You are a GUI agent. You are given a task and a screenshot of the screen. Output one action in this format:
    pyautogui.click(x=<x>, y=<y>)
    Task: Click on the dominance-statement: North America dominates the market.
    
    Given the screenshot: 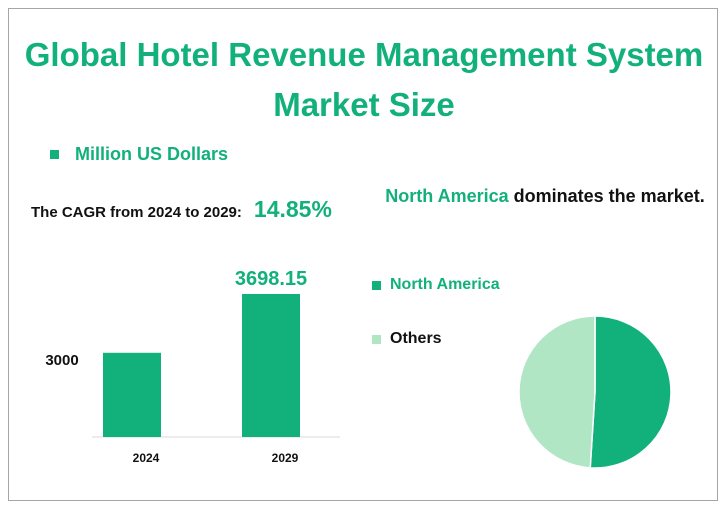 What is the action you would take?
    pyautogui.click(x=545, y=196)
    